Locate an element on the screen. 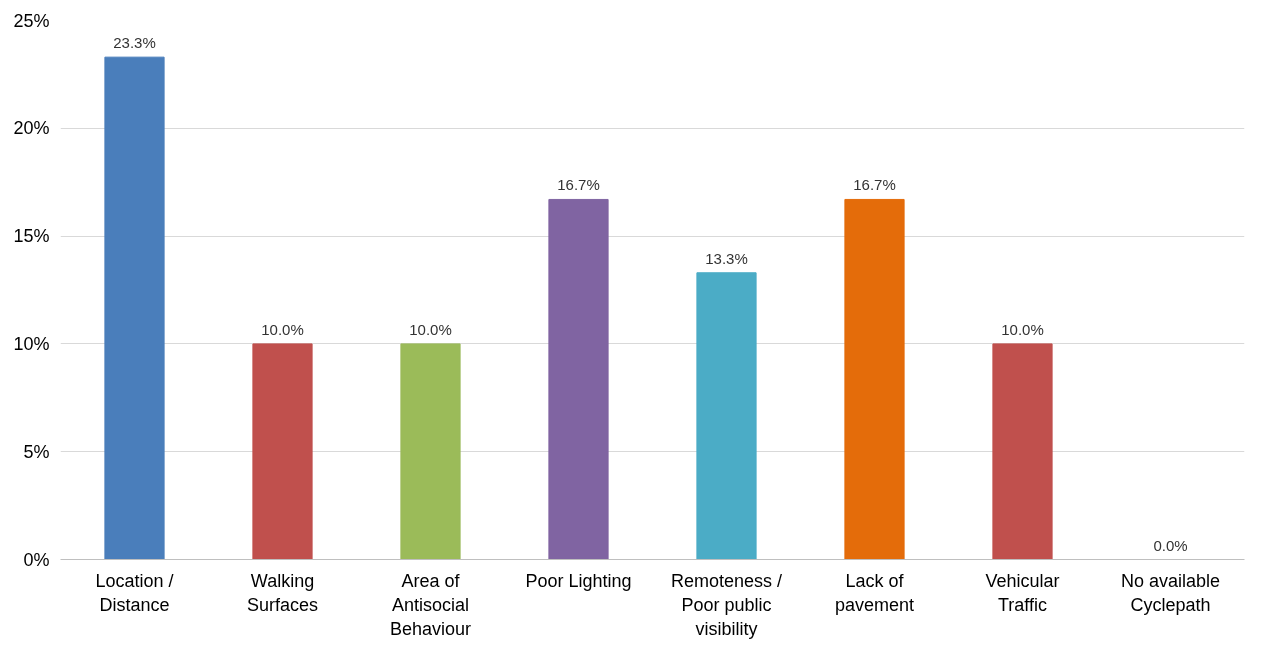  y-tick-label: 10% is located at coordinates (31, 343).